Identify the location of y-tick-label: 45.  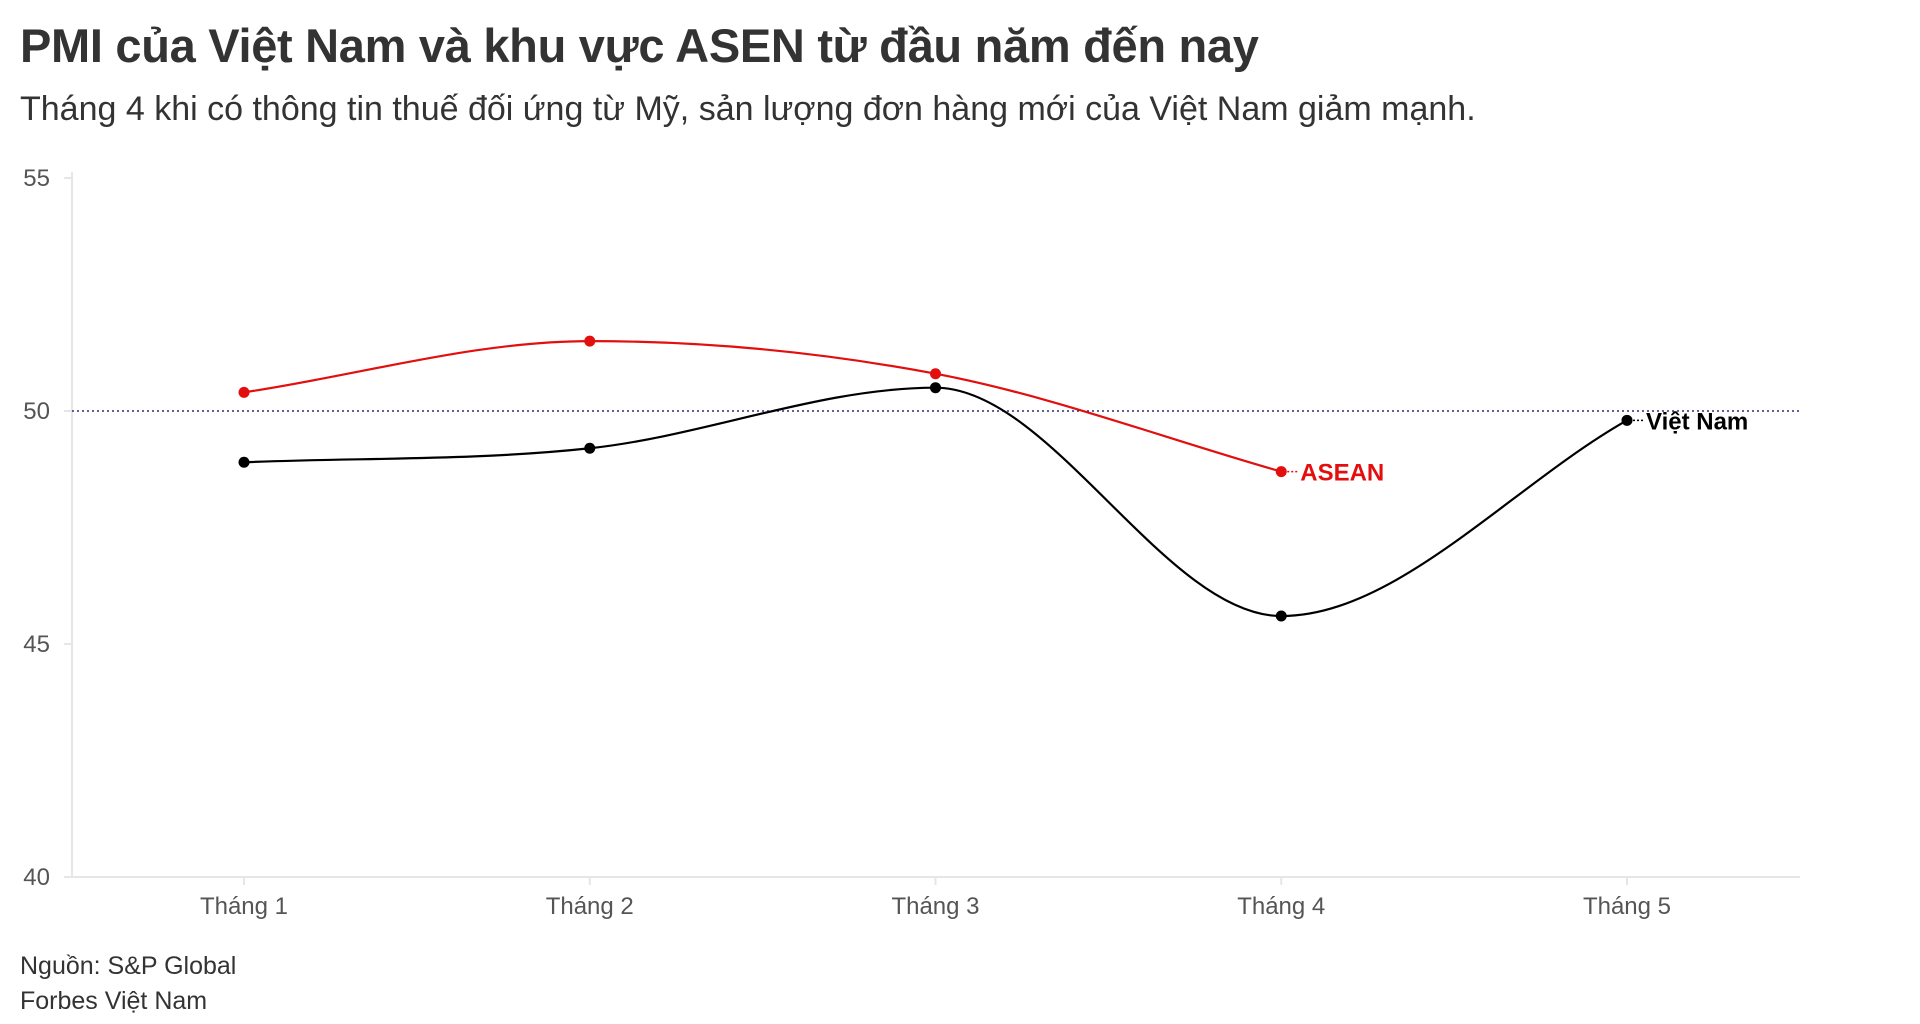
(36, 644).